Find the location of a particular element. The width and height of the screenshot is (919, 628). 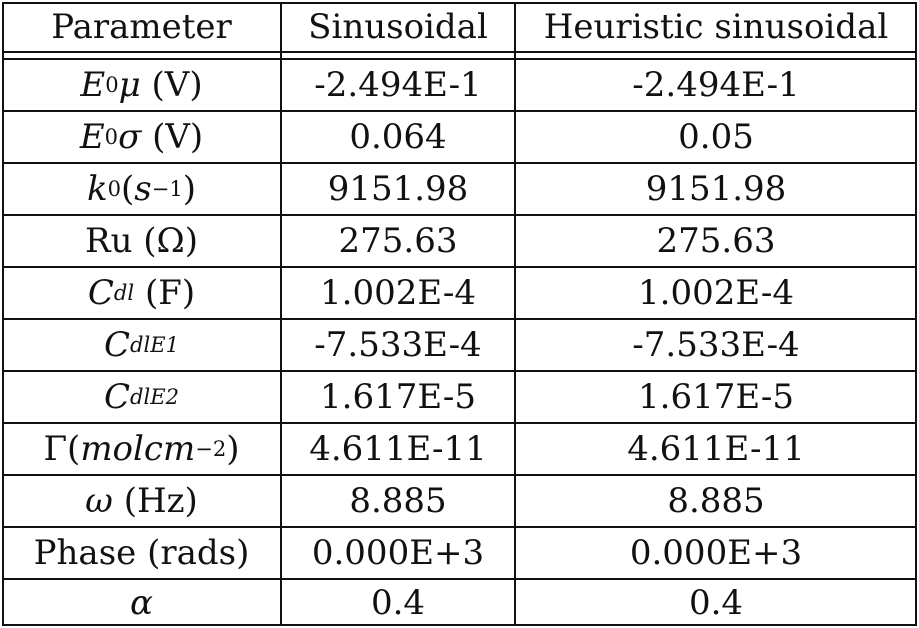

table-row: Ru (Ω) 275.63 275.63 is located at coordinates (459, 241).